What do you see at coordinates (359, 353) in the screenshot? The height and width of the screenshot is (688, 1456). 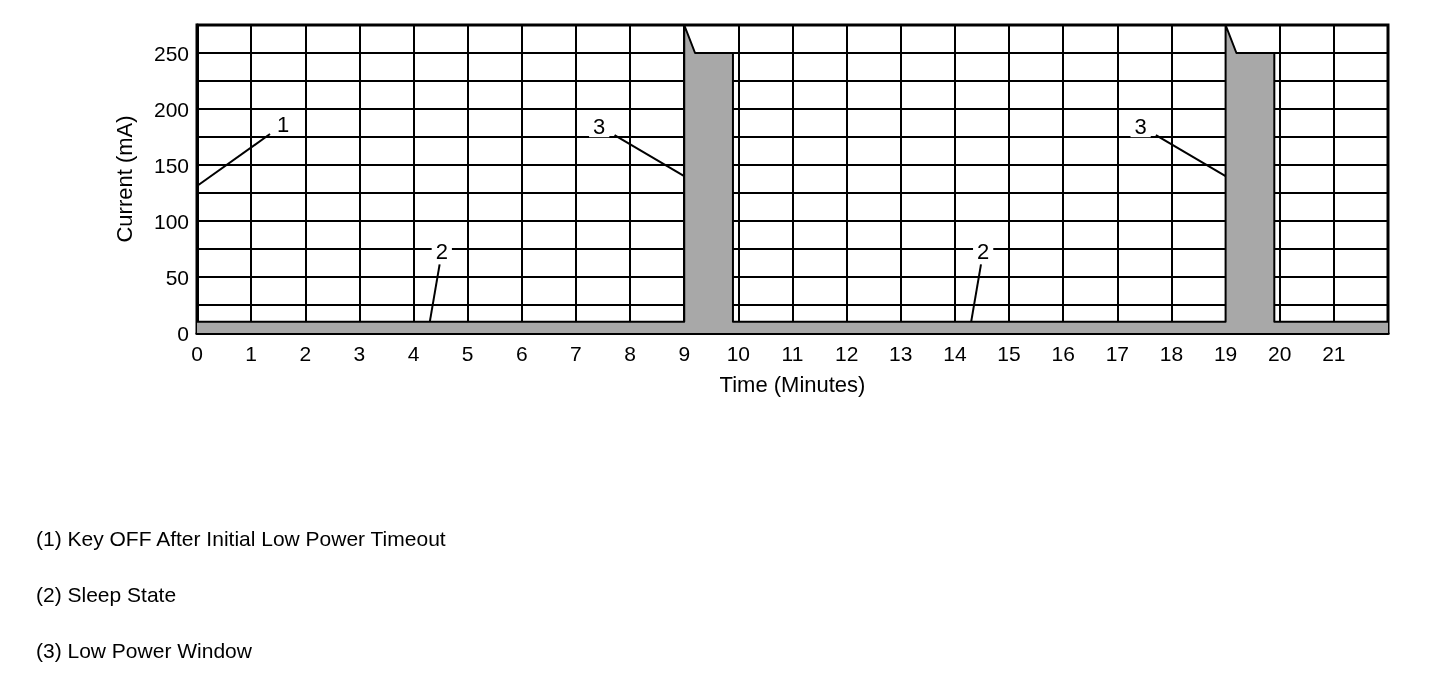 I see `x-tick-label: 3` at bounding box center [359, 353].